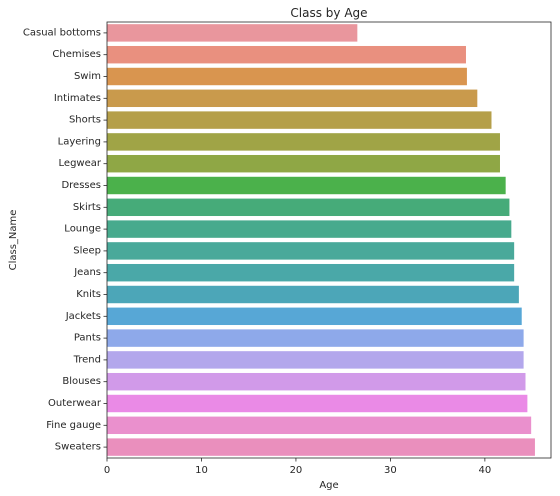 The image size is (560, 496). Describe the element at coordinates (303, 163) in the screenshot. I see `bar-legwear` at that location.